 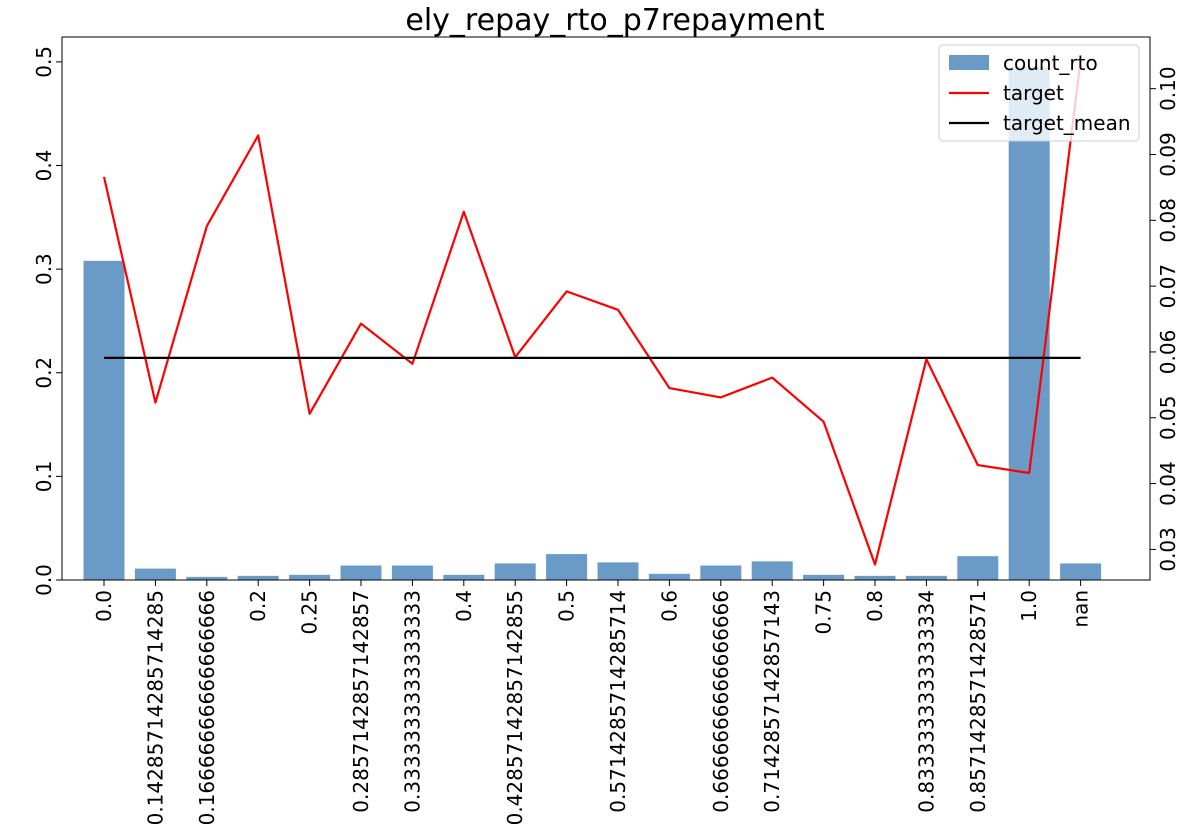 I want to click on x-tick-label: 0.16666666666666666, so click(x=207, y=707).